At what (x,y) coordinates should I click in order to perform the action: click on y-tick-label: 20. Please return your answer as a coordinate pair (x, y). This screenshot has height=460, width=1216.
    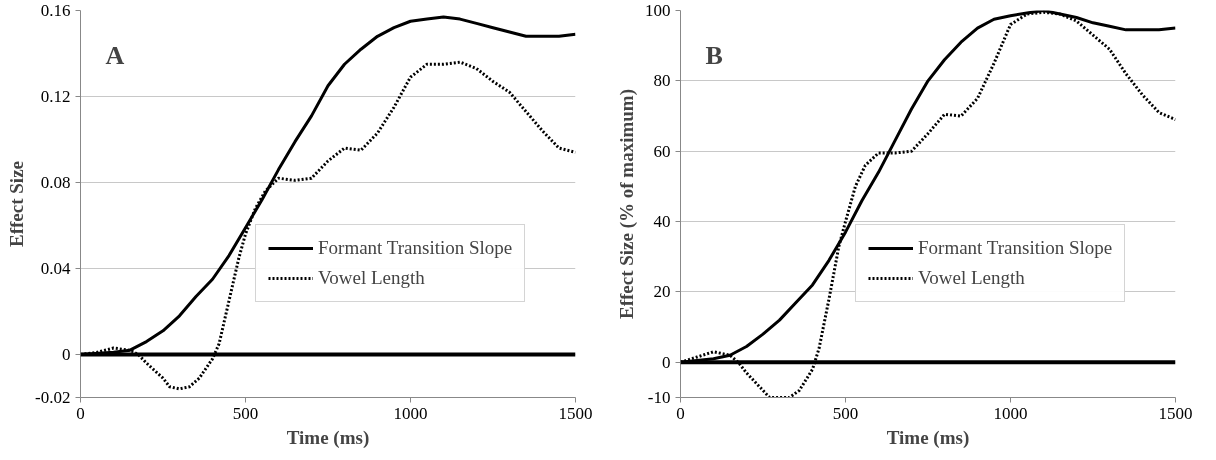
    Looking at the image, I should click on (662, 292).